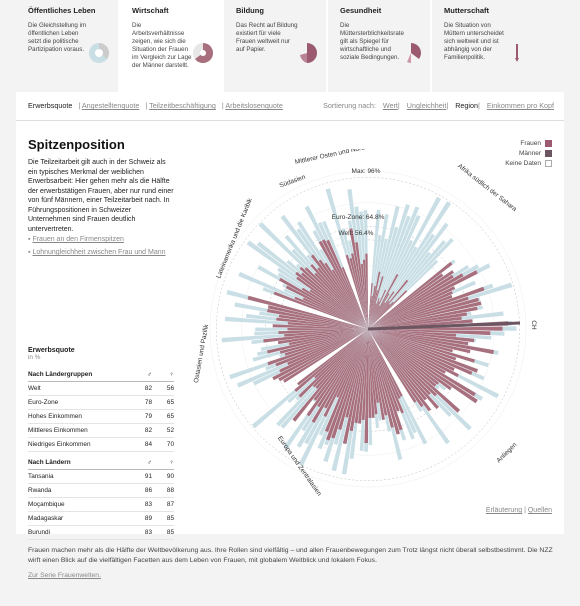 The height and width of the screenshot is (606, 580). I want to click on pie-icon-education, so click(308, 53).